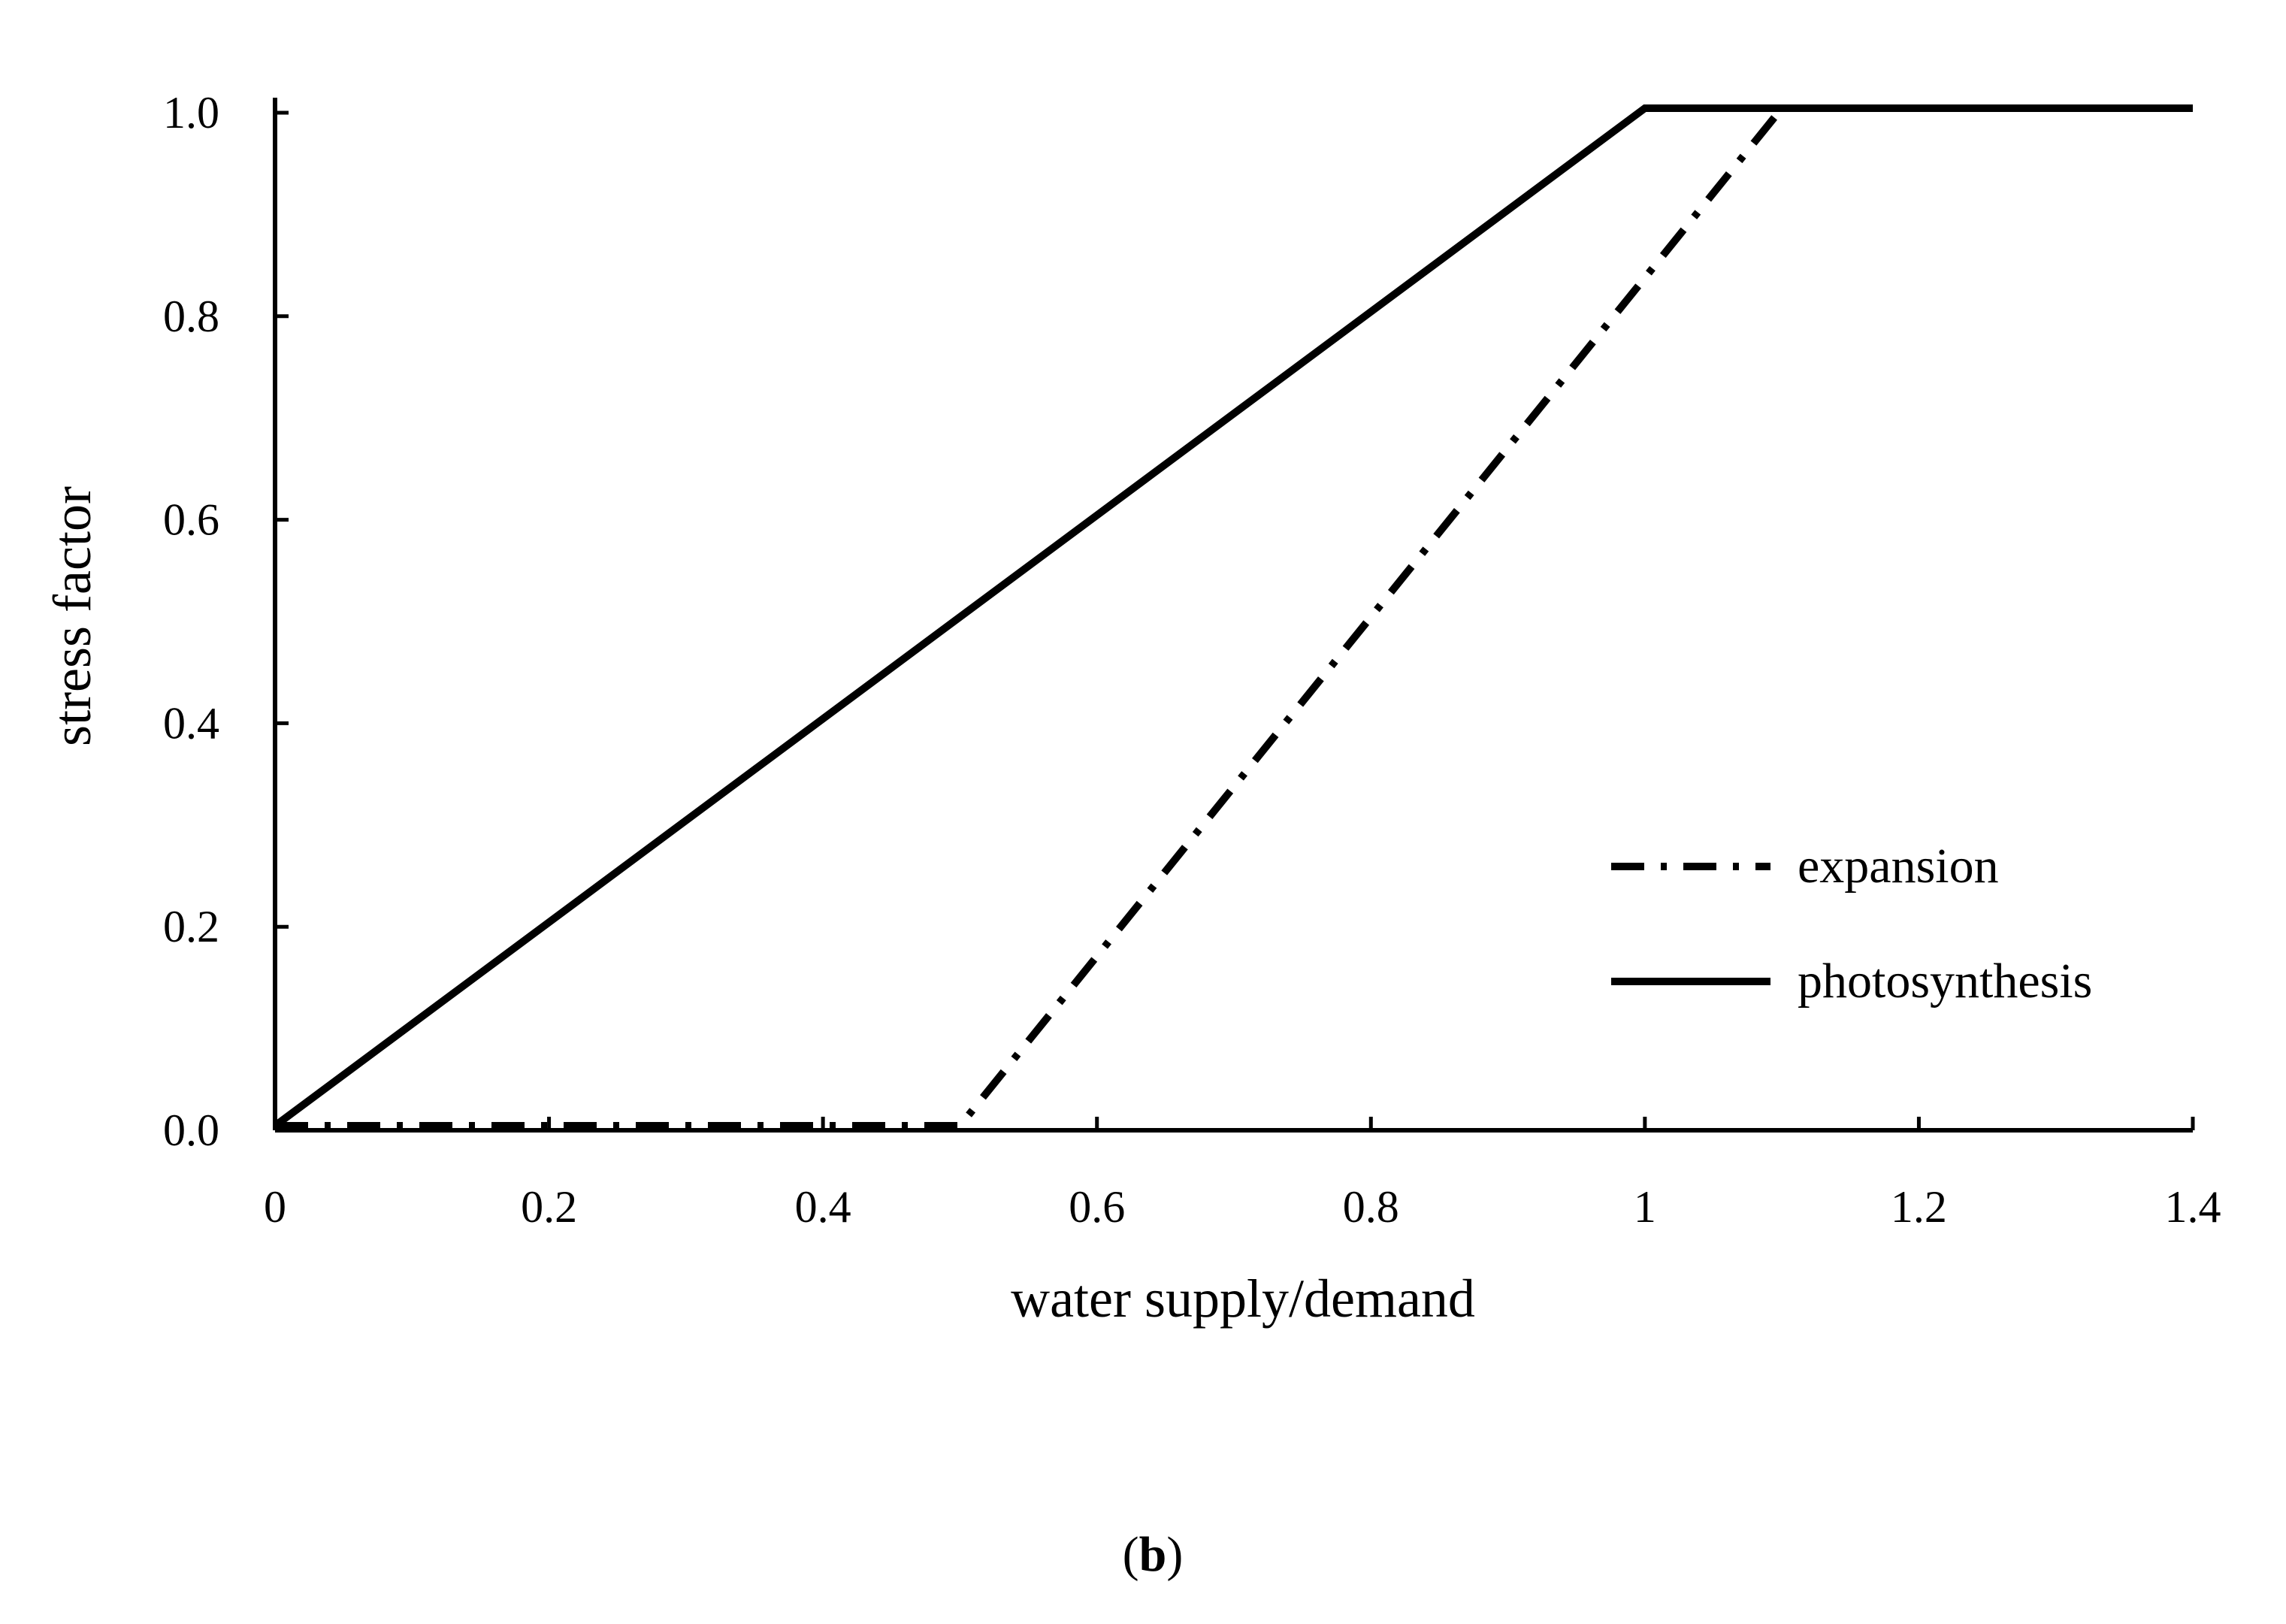 The height and width of the screenshot is (1624, 2286). Describe the element at coordinates (1945, 981) in the screenshot. I see `legend-label-photosynthesis: photosynthesis` at that location.